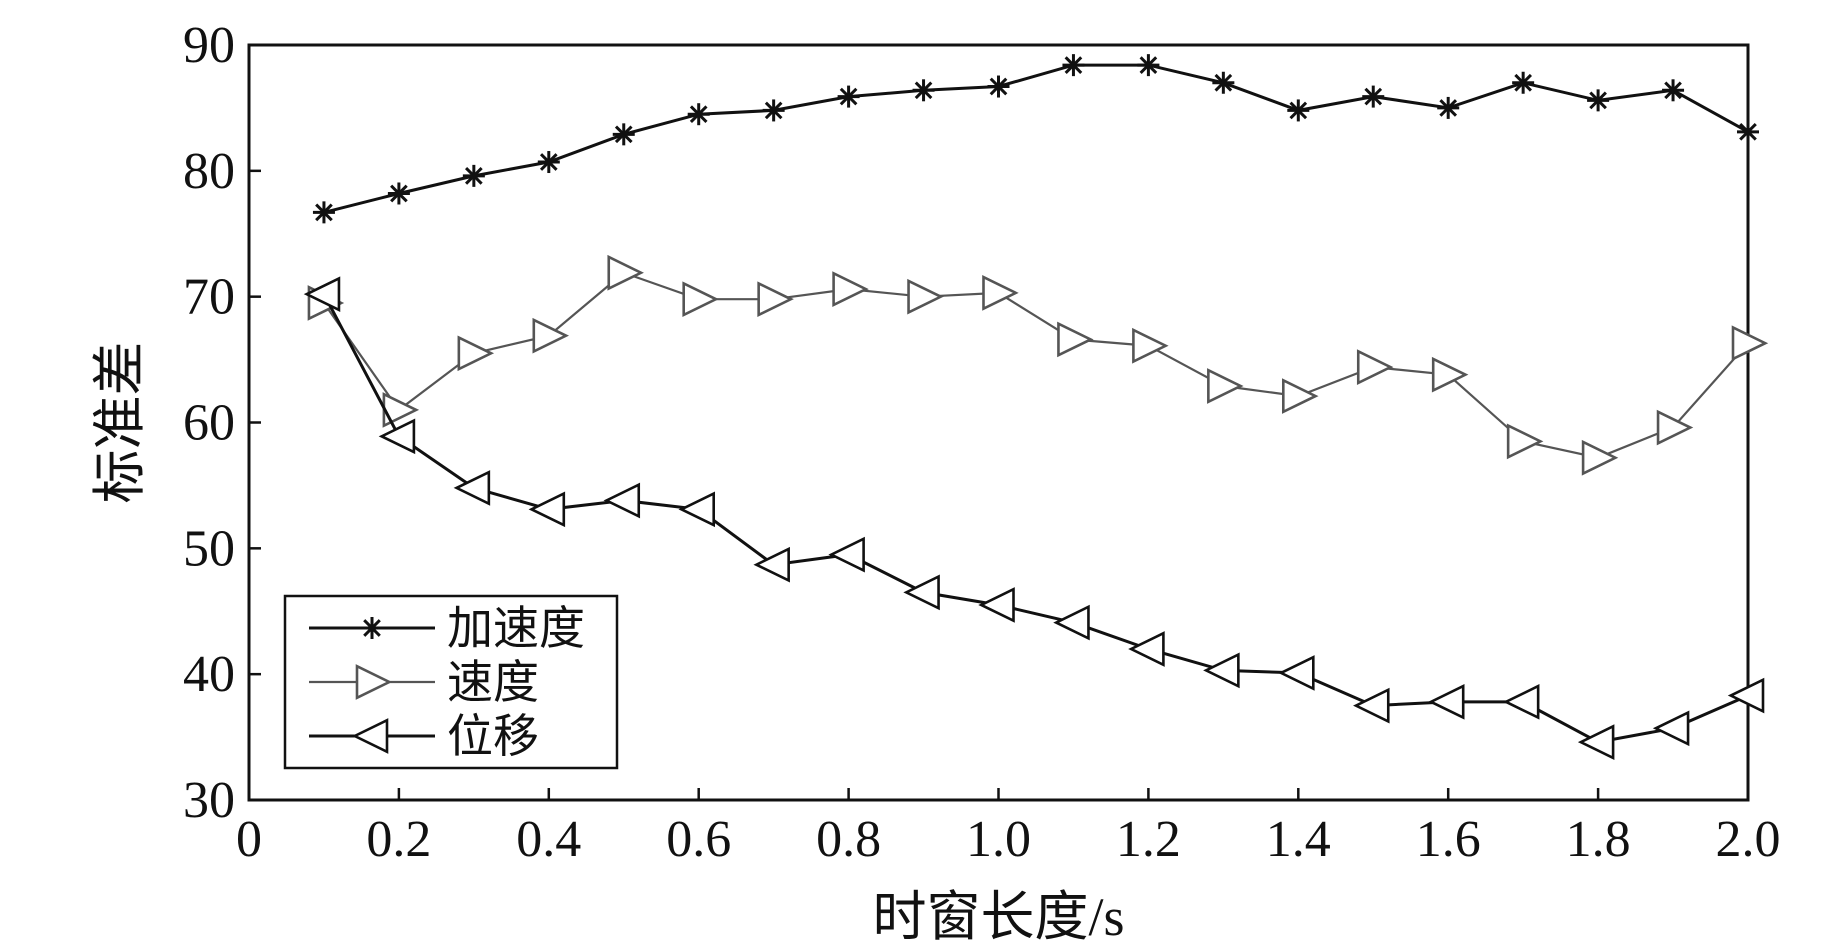  What do you see at coordinates (209, 674) in the screenshot?
I see `y-tick-label: 40` at bounding box center [209, 674].